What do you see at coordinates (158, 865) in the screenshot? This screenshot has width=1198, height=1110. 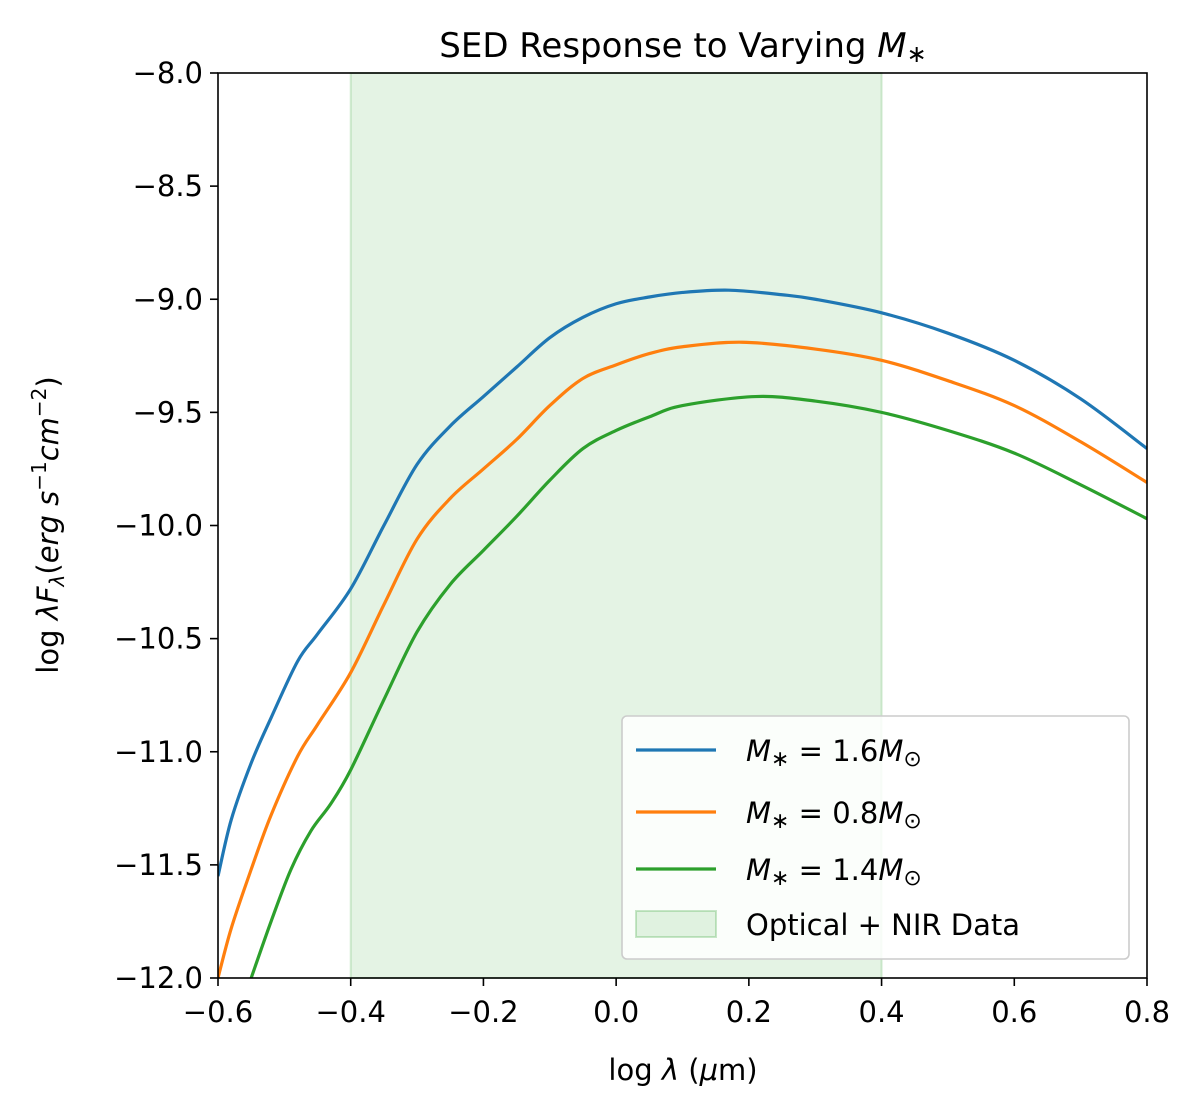 I see `y-tick-label: −11.5` at bounding box center [158, 865].